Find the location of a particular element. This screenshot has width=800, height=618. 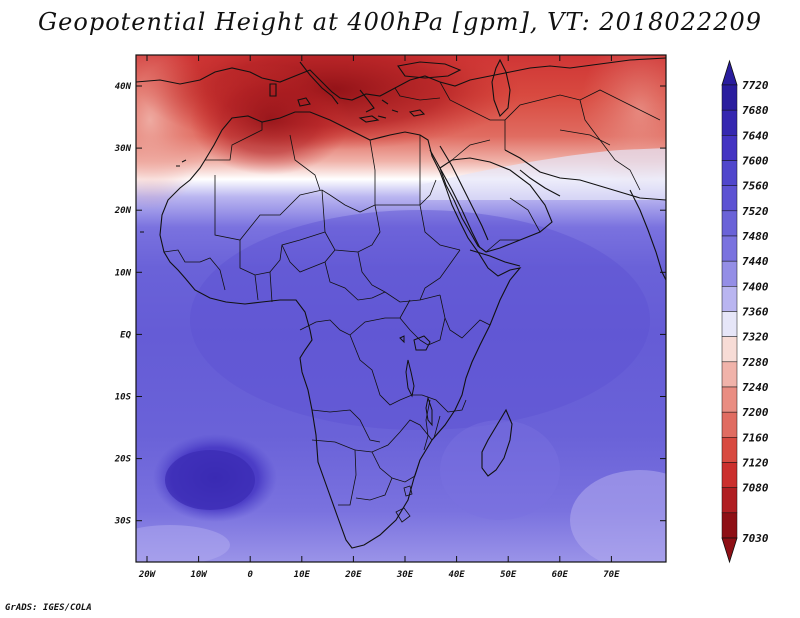

lat-label: 20S is located at coordinates (123, 460).